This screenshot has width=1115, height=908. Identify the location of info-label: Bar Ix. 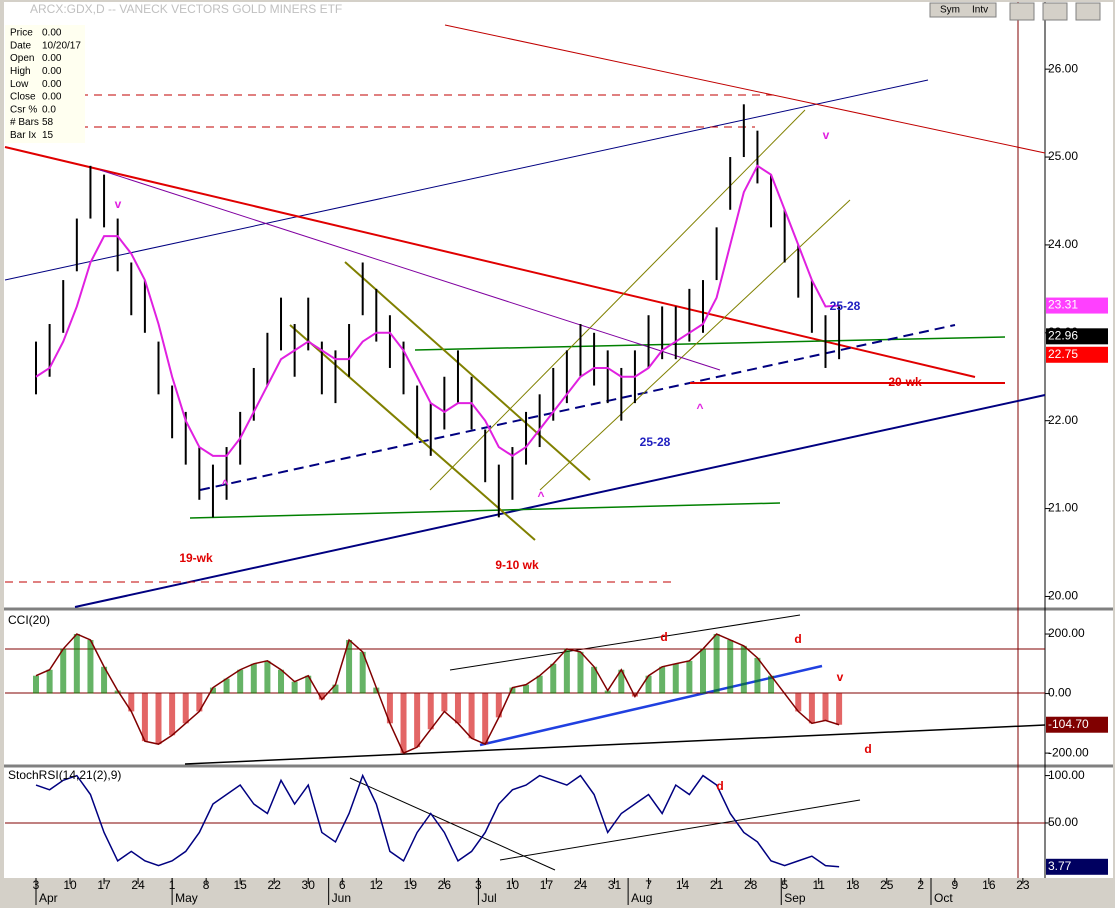
(23, 135).